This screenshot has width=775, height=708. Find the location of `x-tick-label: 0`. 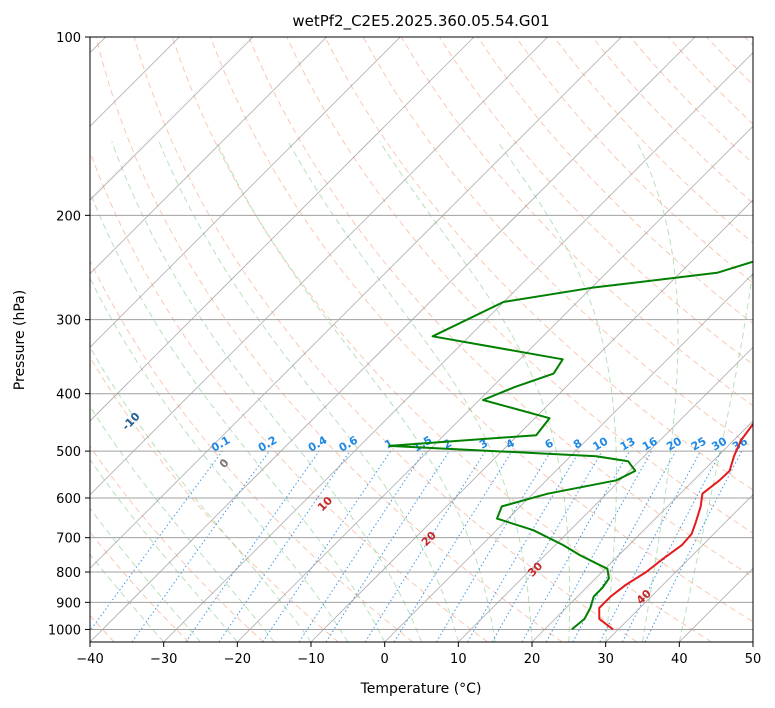

x-tick-label: 0 is located at coordinates (385, 659).